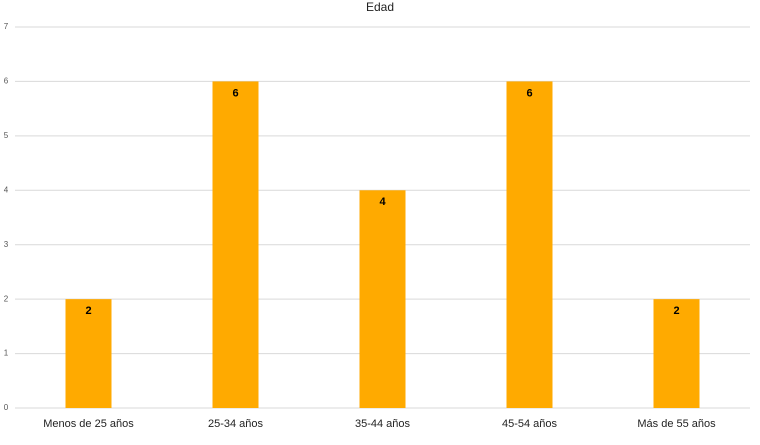 Image resolution: width=760 pixels, height=445 pixels. What do you see at coordinates (380, 7) in the screenshot?
I see `chart-title: Edad` at bounding box center [380, 7].